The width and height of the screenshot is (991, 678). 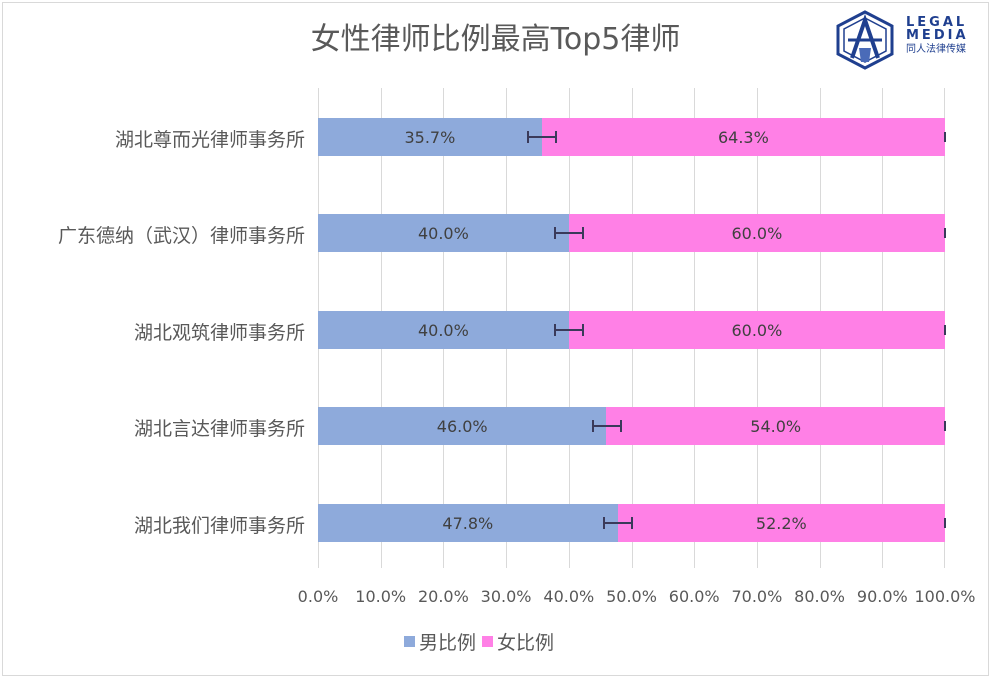 I want to click on bar-row: 46.0% 54.0%, so click(x=632, y=426).